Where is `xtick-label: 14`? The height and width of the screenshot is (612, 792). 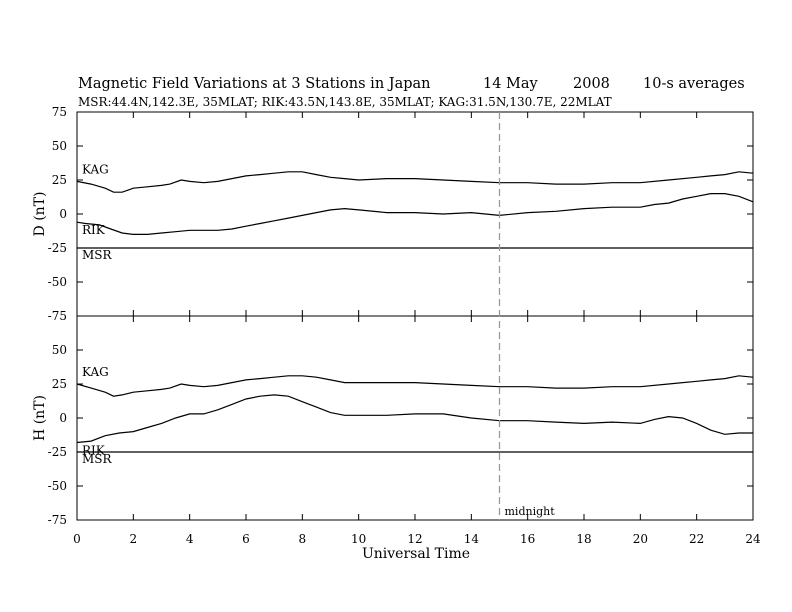 xtick-label: 14 is located at coordinates (472, 539).